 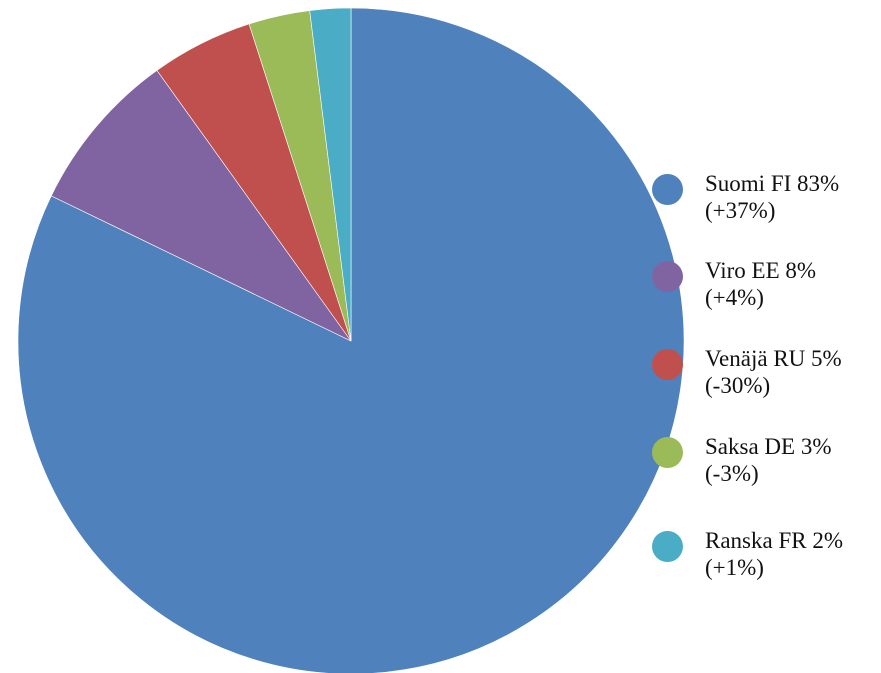 I want to click on legend-item: Venäjä RU 5% (-30%), so click(x=752, y=372).